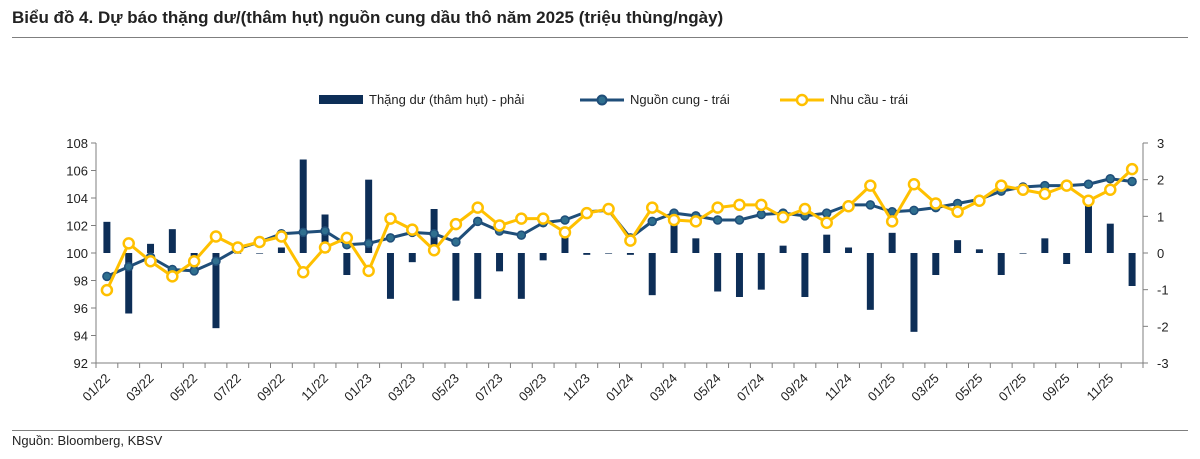 The image size is (1200, 459). What do you see at coordinates (969, 388) in the screenshot?
I see `x-tick-label: 05/25` at bounding box center [969, 388].